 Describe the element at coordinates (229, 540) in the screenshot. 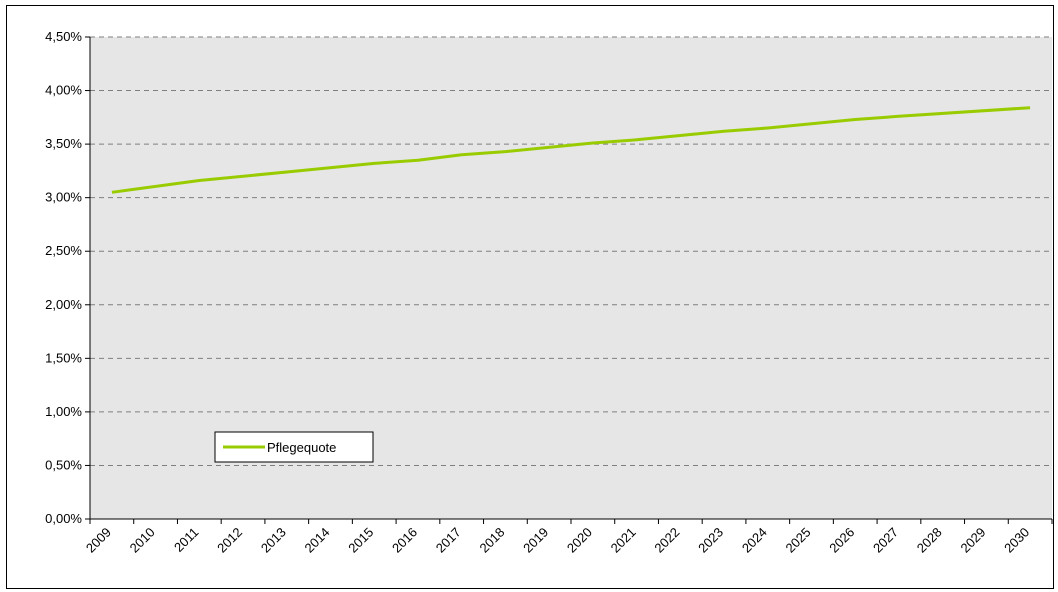

I see `x-tick-label: 2012` at that location.